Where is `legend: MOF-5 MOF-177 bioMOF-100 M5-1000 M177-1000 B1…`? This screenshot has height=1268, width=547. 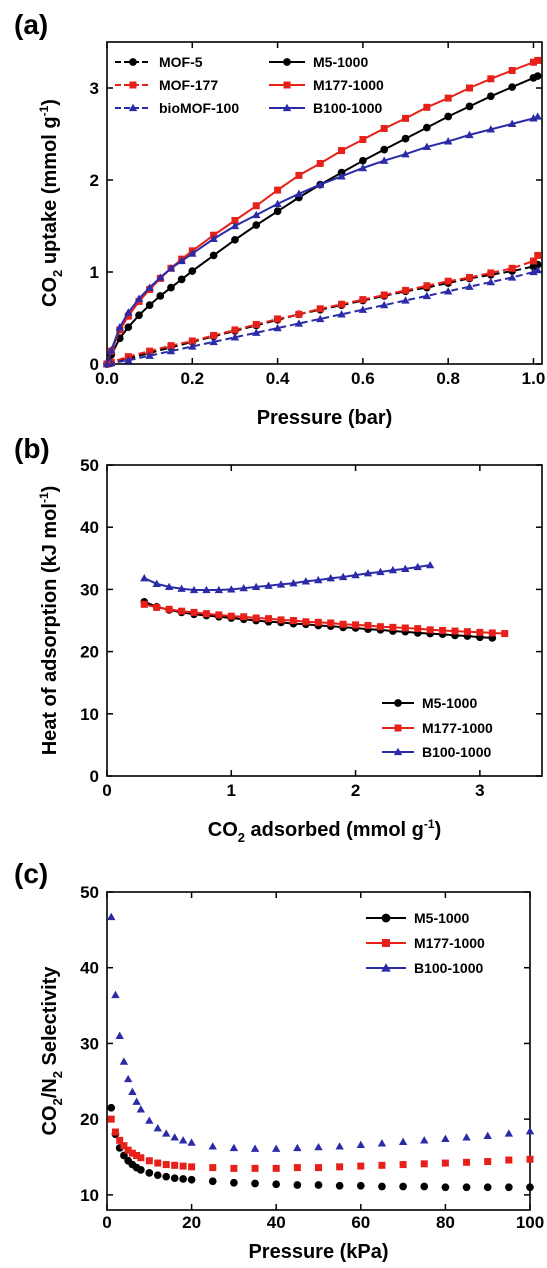 legend: MOF-5 MOF-177 bioMOF-100 M5-1000 M177-1000 B1… is located at coordinates (249, 85).